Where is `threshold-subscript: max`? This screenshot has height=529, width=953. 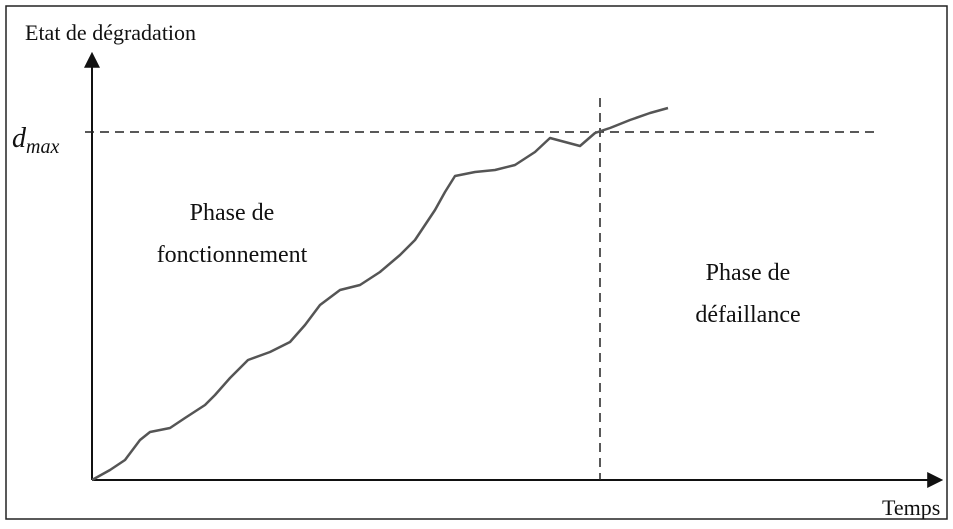
threshold-subscript: max is located at coordinates (42, 147).